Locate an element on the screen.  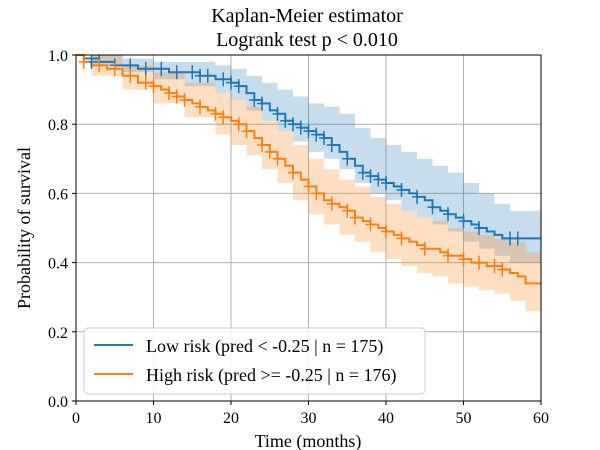
x-tick-label: 50 is located at coordinates (464, 418).